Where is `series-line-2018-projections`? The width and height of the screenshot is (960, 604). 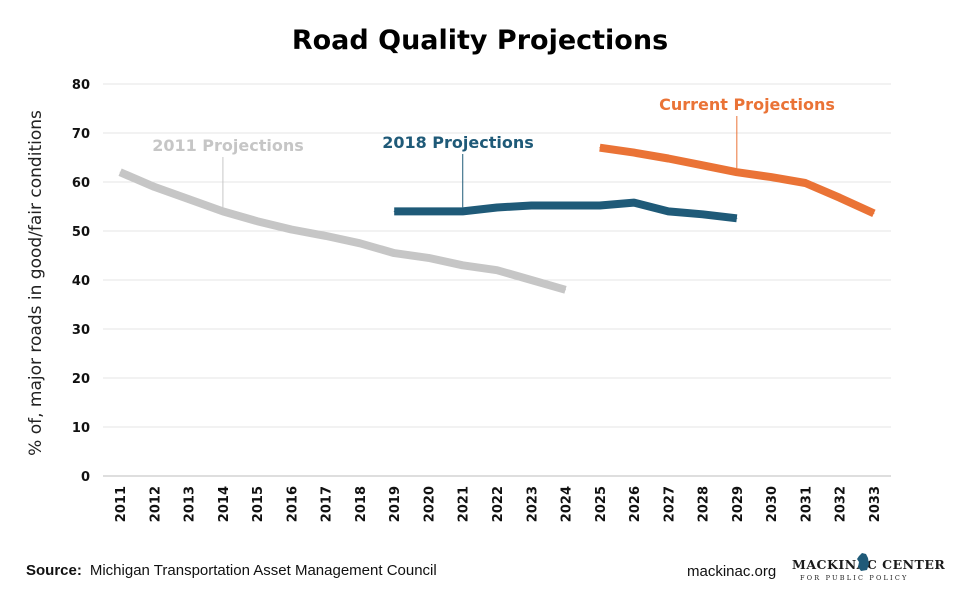 series-line-2018-projections is located at coordinates (566, 210).